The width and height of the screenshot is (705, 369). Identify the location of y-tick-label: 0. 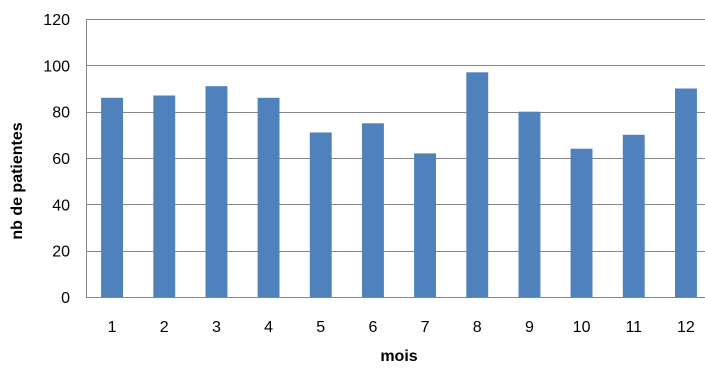
(65, 298).